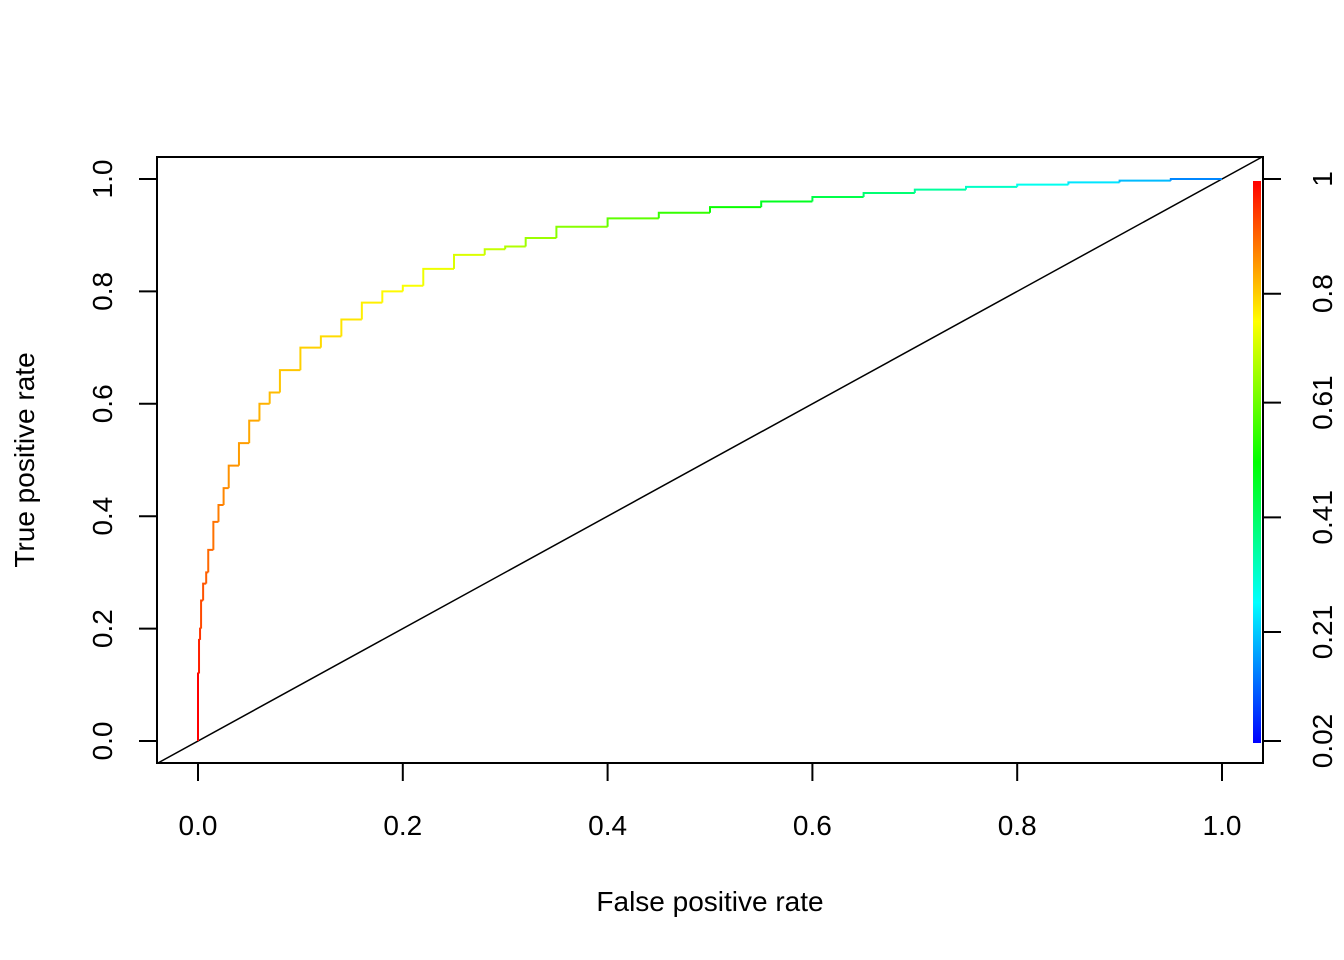 The width and height of the screenshot is (1344, 960). I want to click on y-tick-label: 0.6, so click(102, 403).